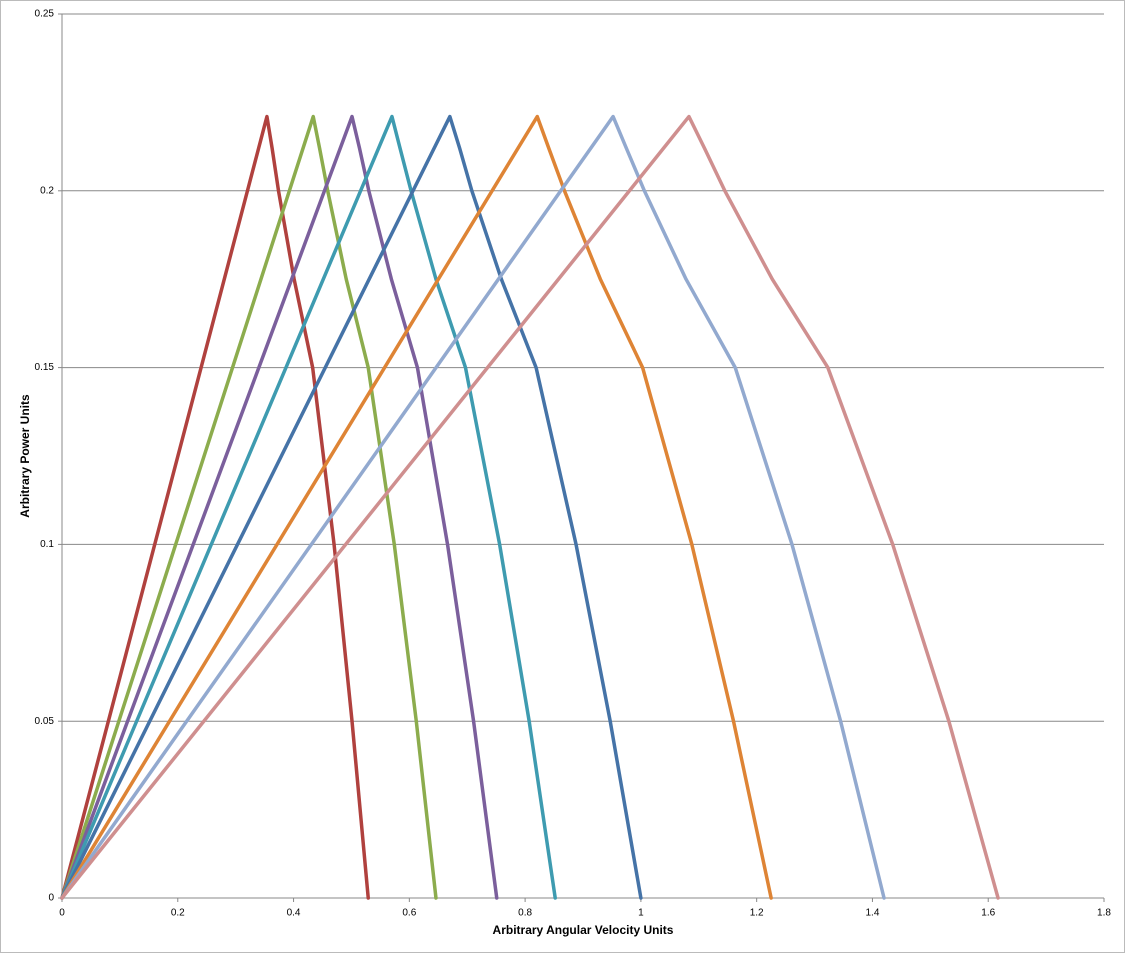 The image size is (1125, 953). Describe the element at coordinates (25, 456) in the screenshot. I see `y-axis-title: Arbitrary Power Units` at that location.